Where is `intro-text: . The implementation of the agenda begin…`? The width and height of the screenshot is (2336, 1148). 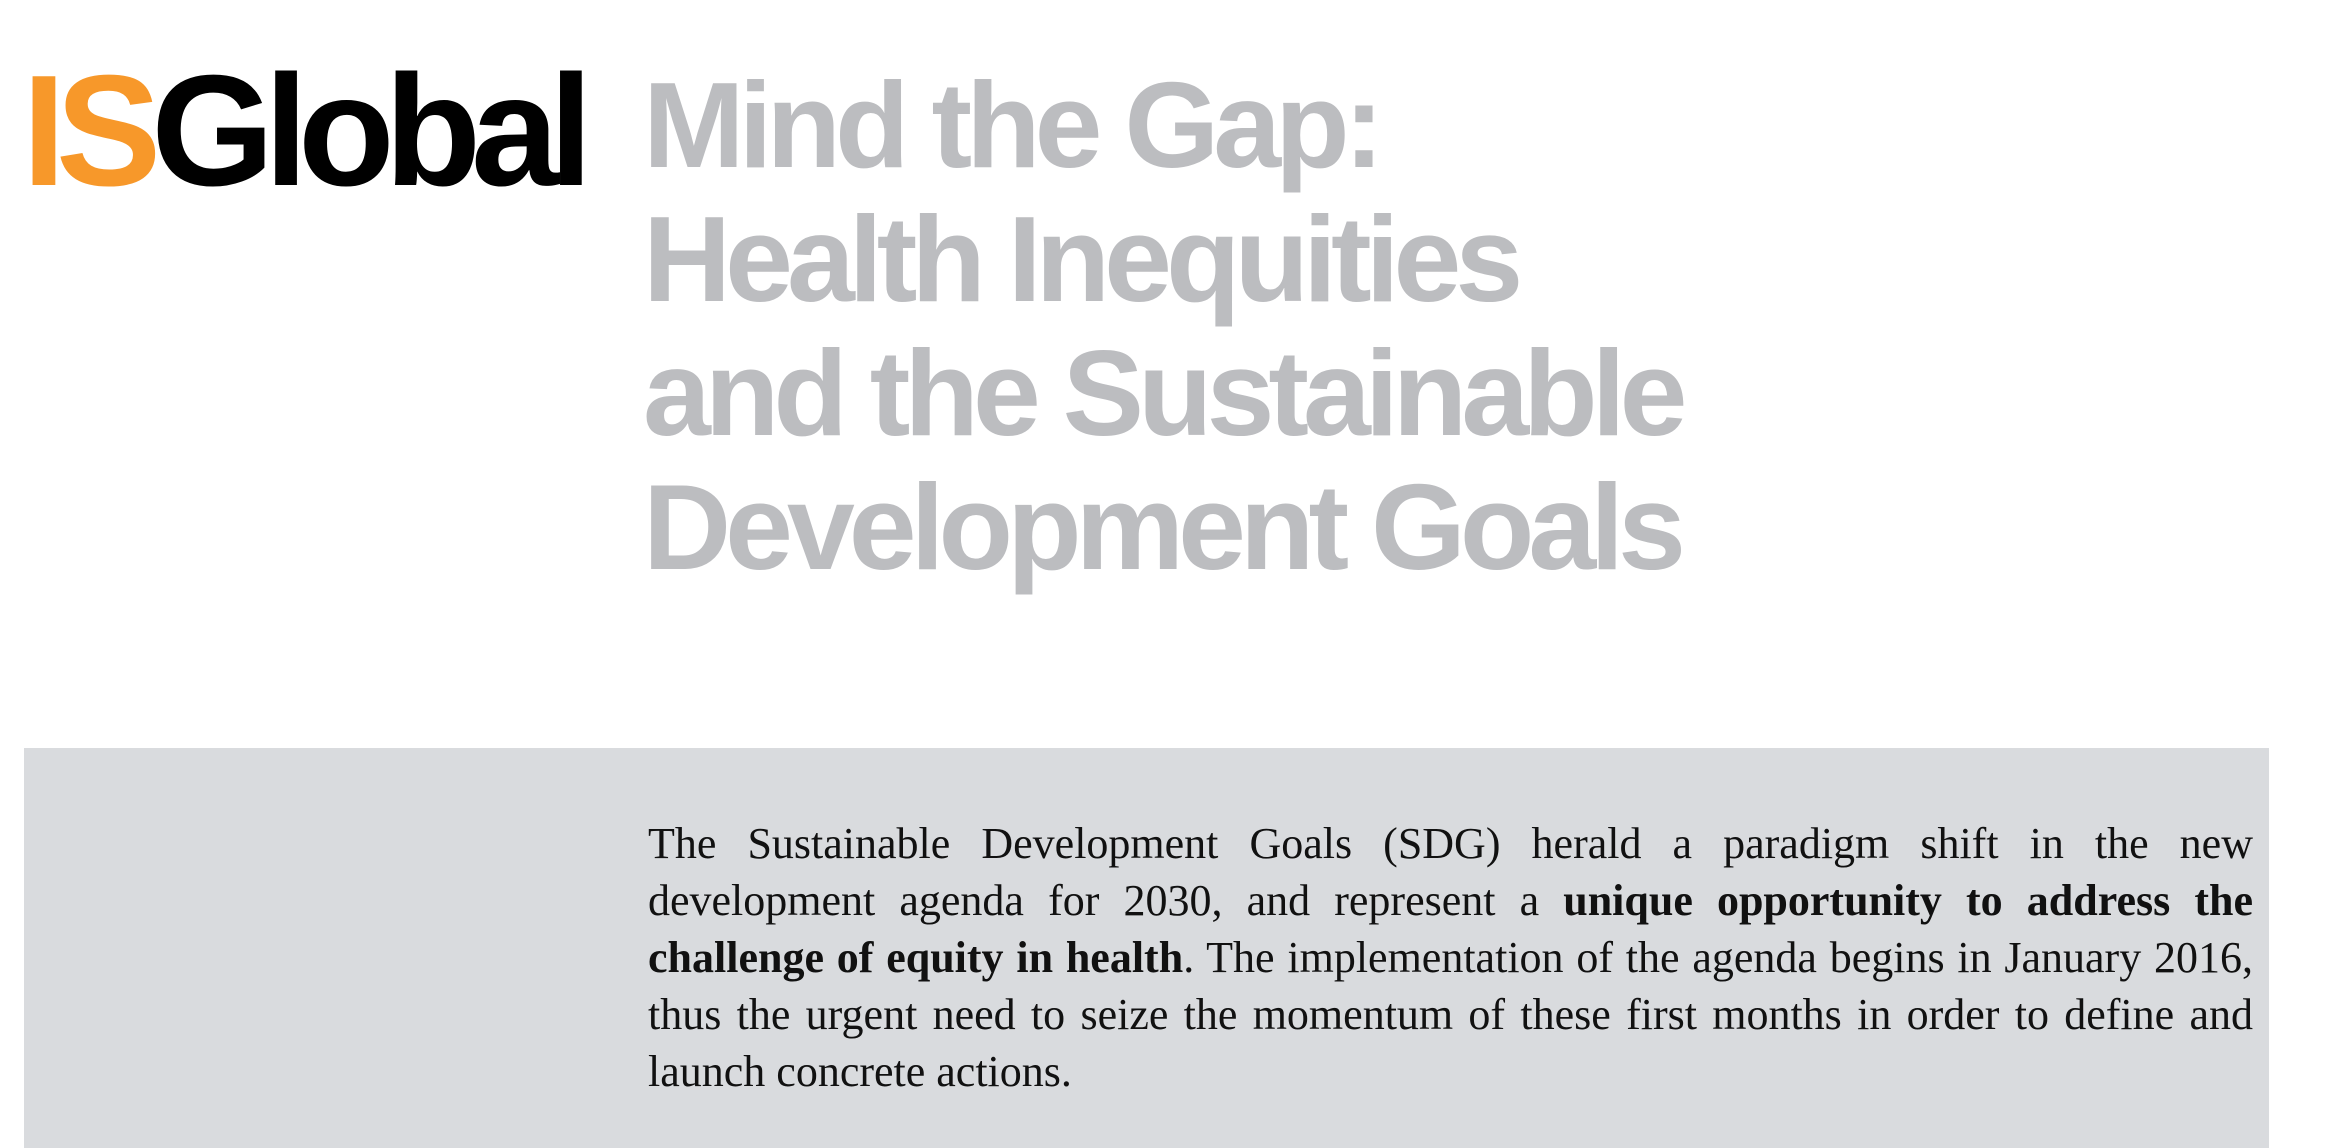
intro-text: . The implementation of the agenda begin… is located at coordinates (1450, 1014).